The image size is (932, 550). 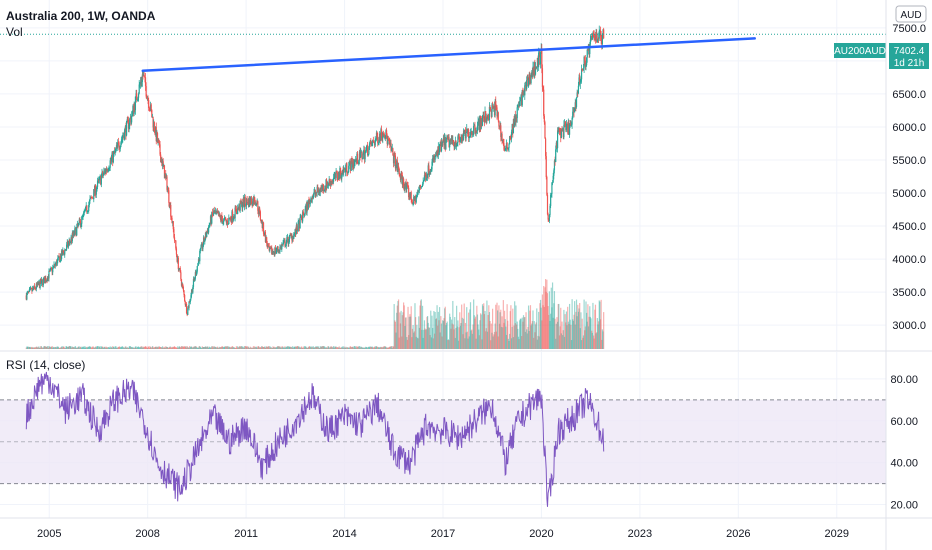 I want to click on price-tick-label: 3000.0, so click(x=909, y=326).